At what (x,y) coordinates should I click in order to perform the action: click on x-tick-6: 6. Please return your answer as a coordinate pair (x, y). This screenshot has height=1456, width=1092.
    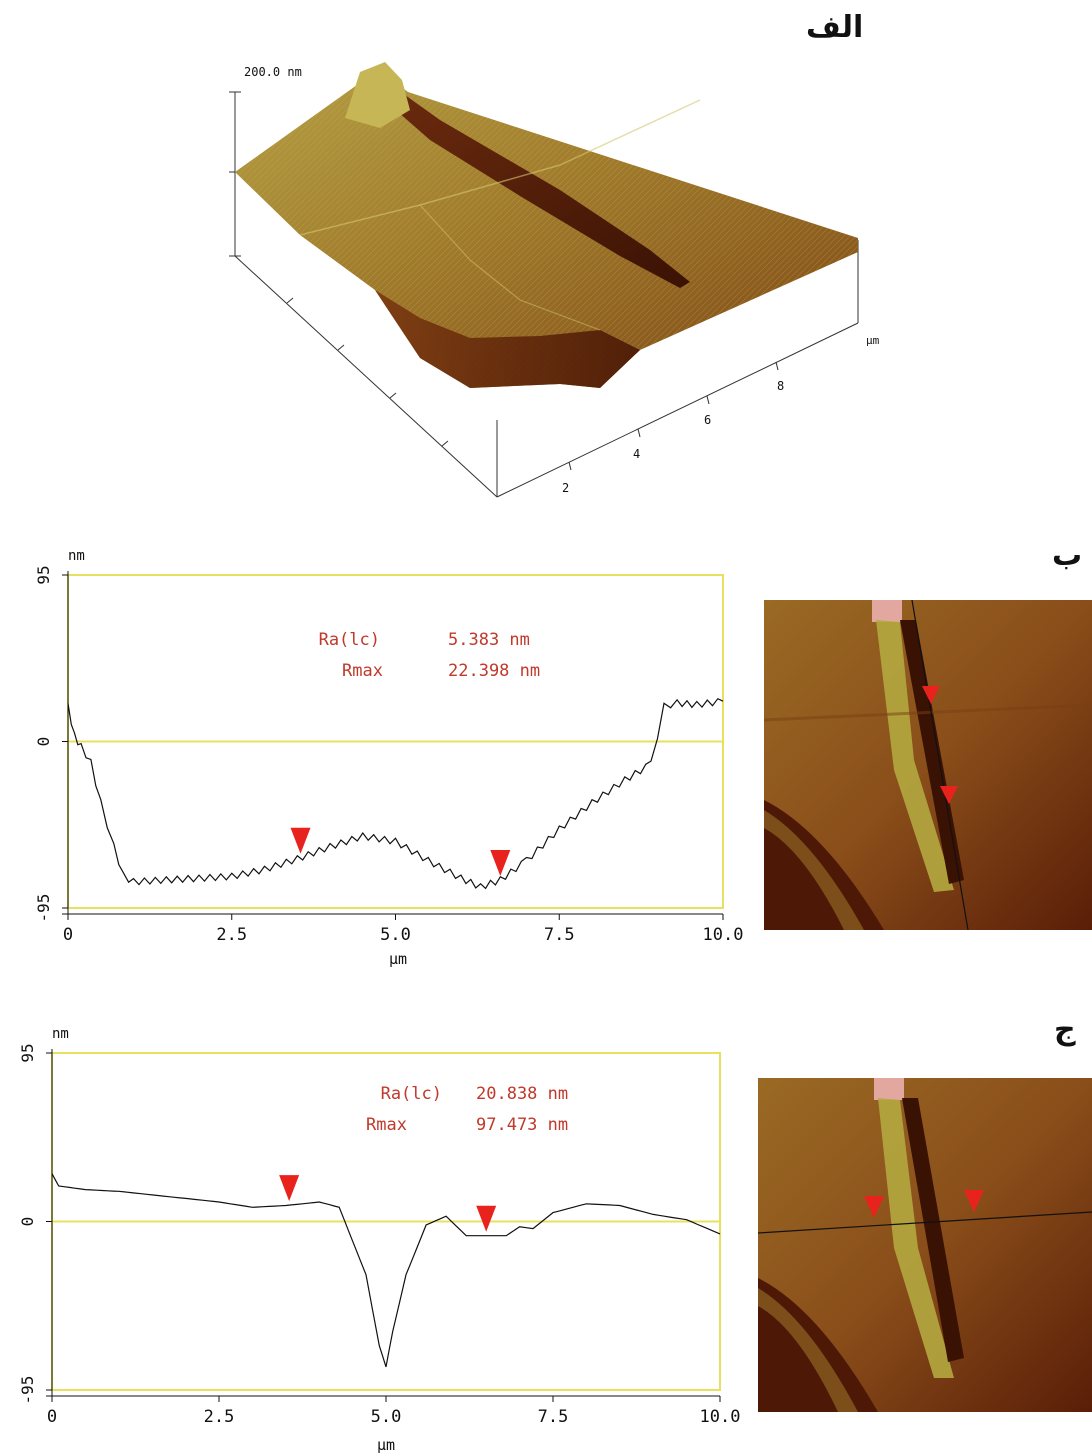
    Looking at the image, I should click on (707, 420).